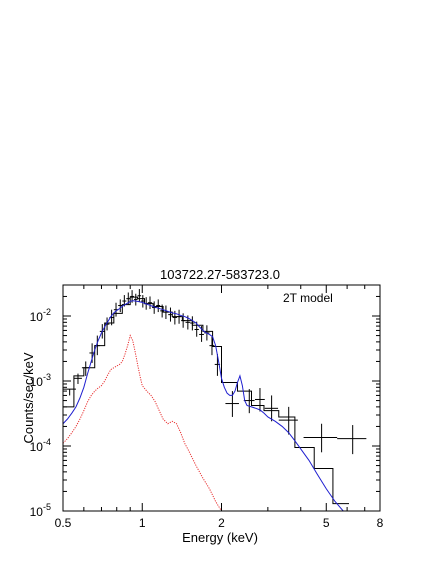 The width and height of the screenshot is (436, 564). Describe the element at coordinates (308, 298) in the screenshot. I see `model-annotation: 2T model` at that location.